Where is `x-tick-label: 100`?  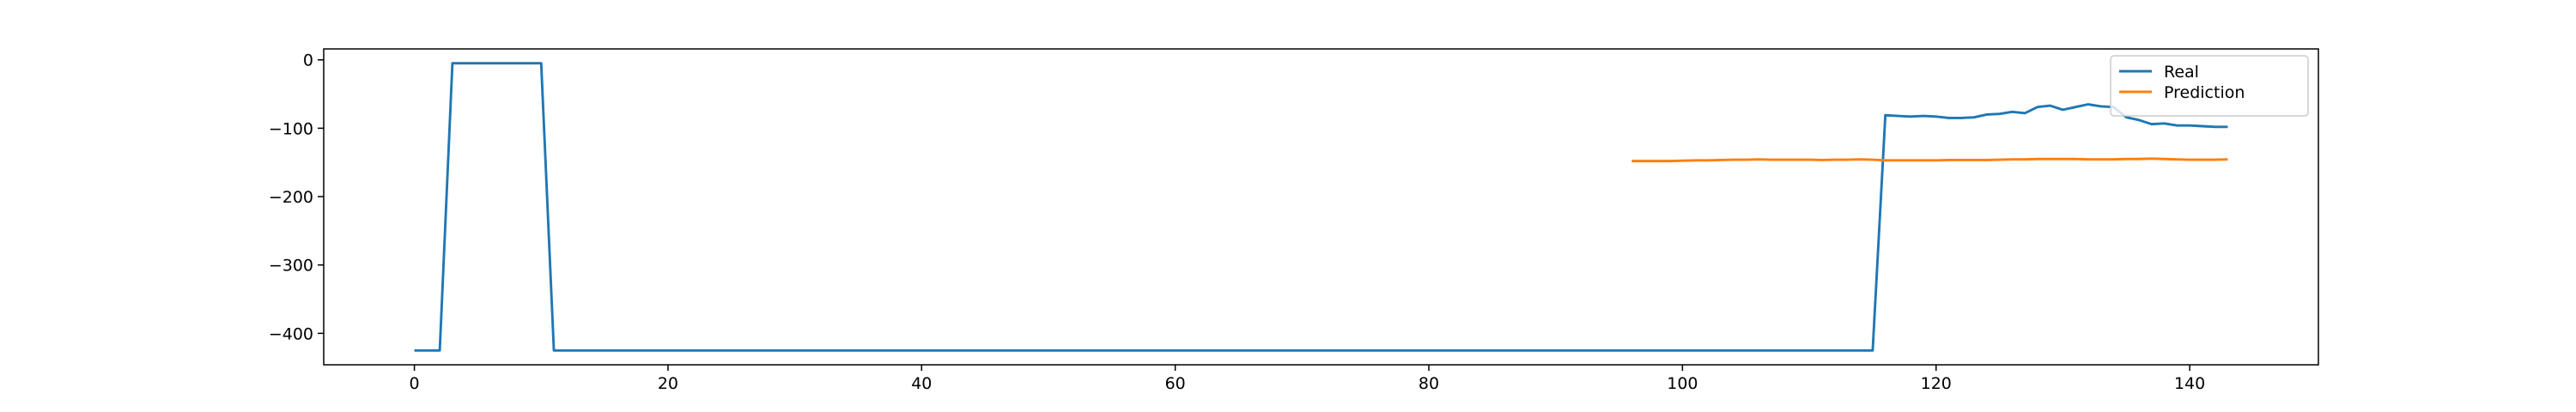
x-tick-label: 100 is located at coordinates (1682, 383).